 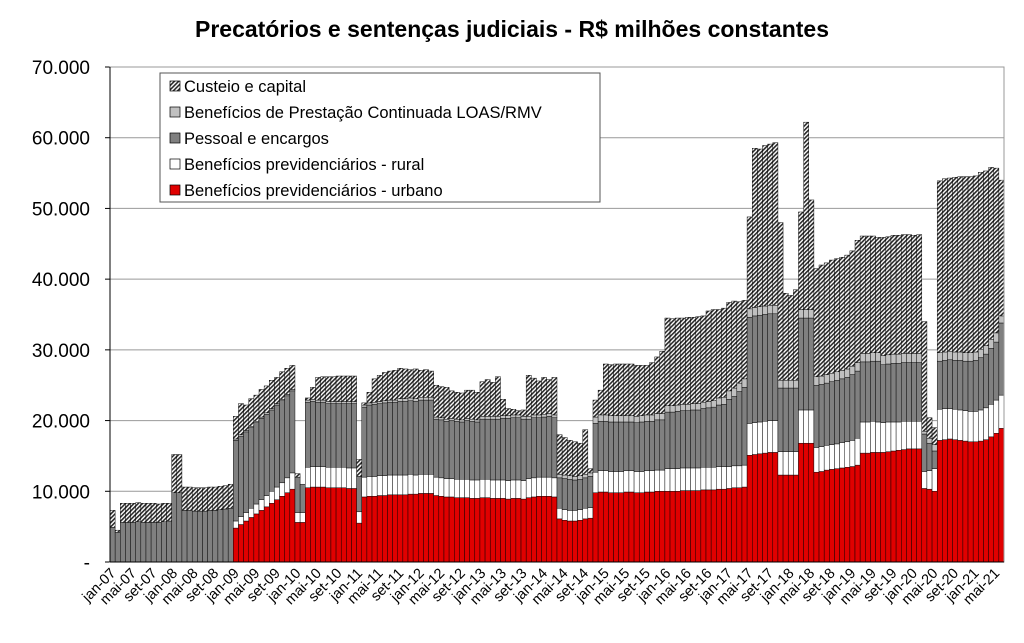 What do you see at coordinates (61, 139) in the screenshot?
I see `y-tick-label: 60.000` at bounding box center [61, 139].